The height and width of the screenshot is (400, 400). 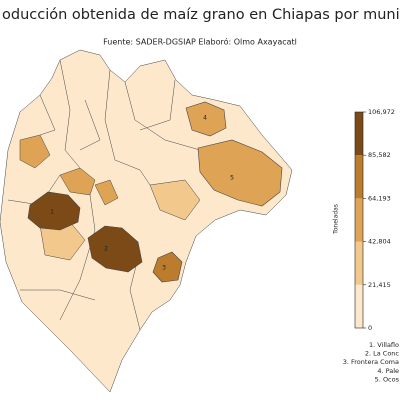 What do you see at coordinates (381, 112) in the screenshot?
I see `colorbar-tick-label: 106,972` at bounding box center [381, 112].